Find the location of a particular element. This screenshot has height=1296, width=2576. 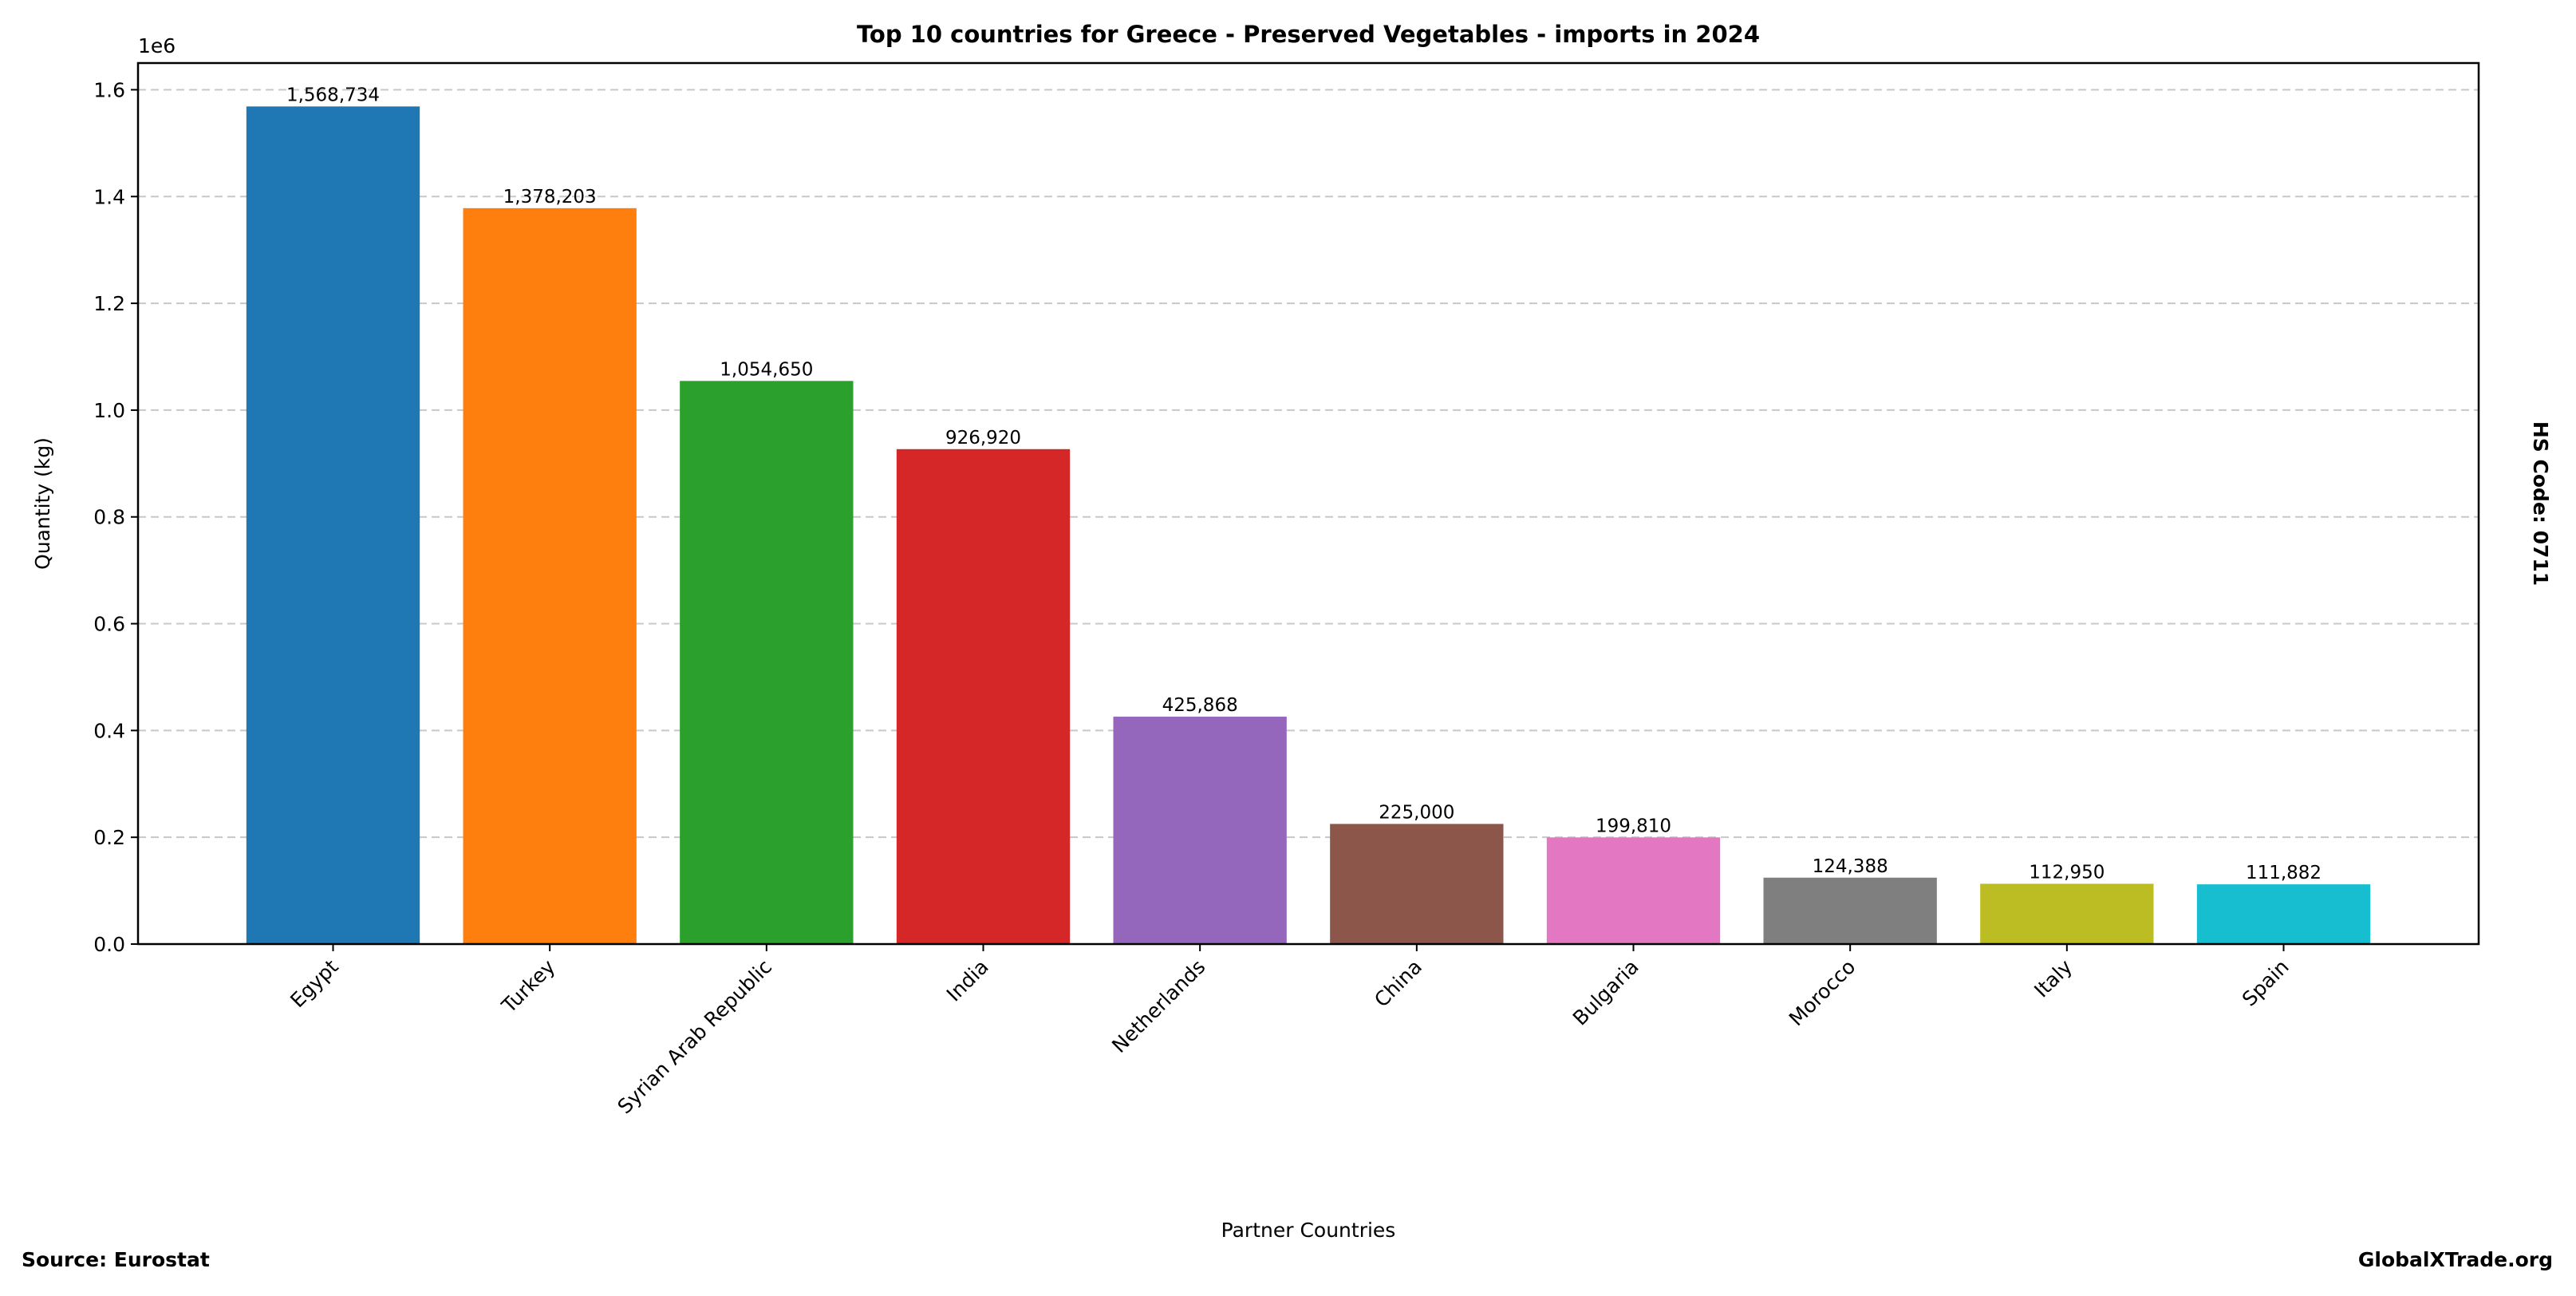

bar-value-label: 225,000 is located at coordinates (1416, 812).